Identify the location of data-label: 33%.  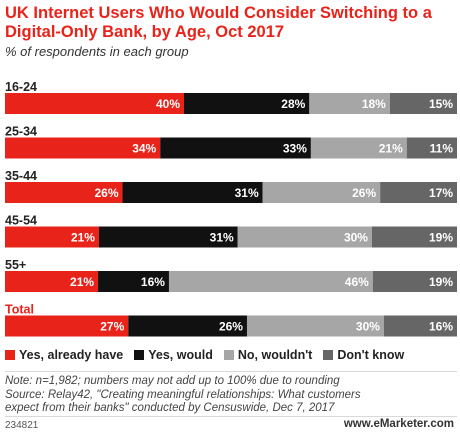
(295, 149).